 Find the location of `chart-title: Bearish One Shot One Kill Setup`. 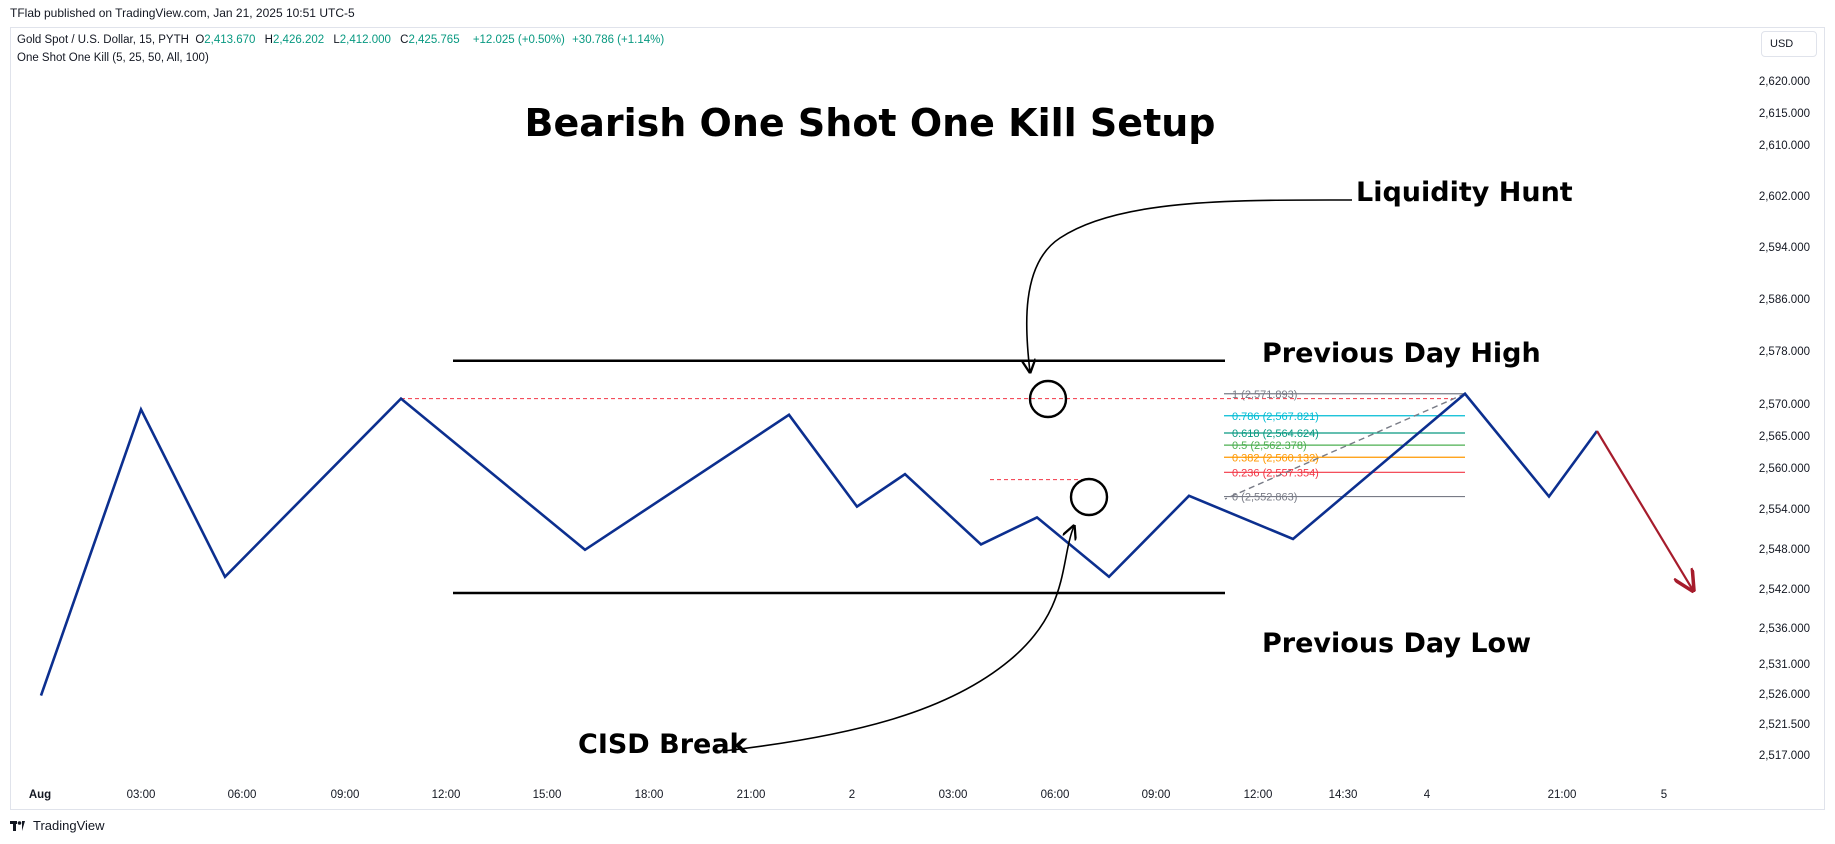

chart-title: Bearish One Shot One Kill Setup is located at coordinates (870, 123).